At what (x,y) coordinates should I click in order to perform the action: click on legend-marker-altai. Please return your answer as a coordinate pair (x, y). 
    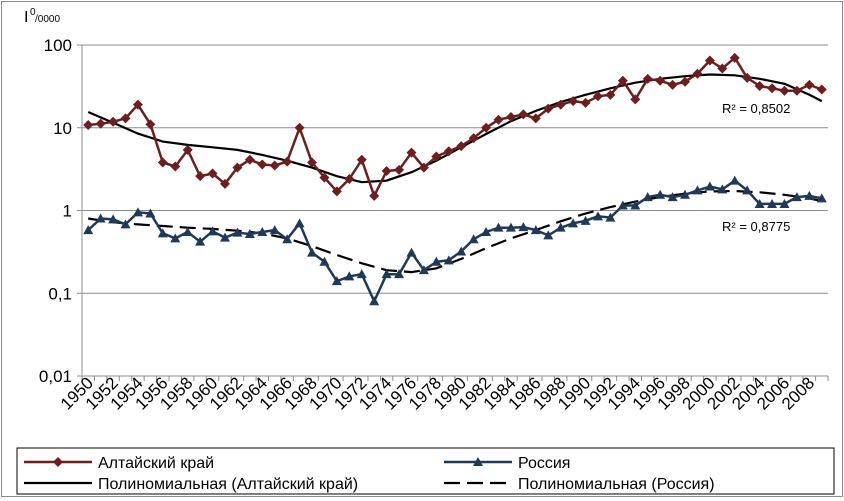
    Looking at the image, I should click on (58, 462).